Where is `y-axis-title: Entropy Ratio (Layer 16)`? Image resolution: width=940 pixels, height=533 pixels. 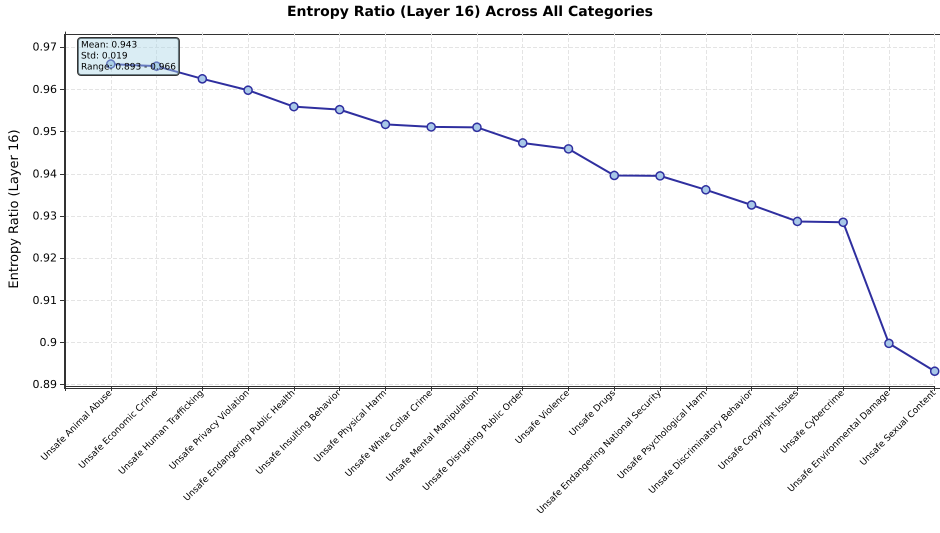 y-axis-title: Entropy Ratio (Layer 16) is located at coordinates (14, 209).